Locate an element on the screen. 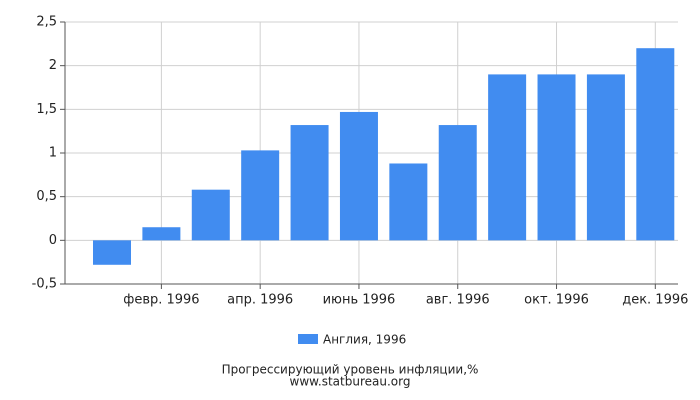 This screenshot has height=400, width=700. x-tick-label: апр. 1996 is located at coordinates (260, 300).